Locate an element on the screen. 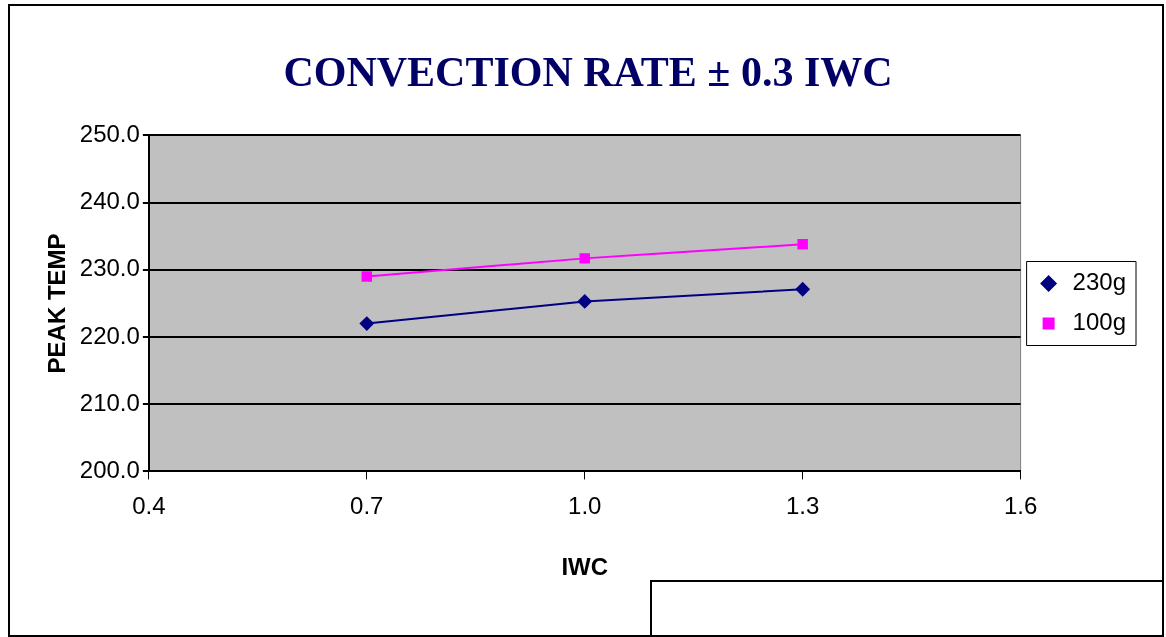 This screenshot has width=1166, height=637. x-tick-label: 1.3 is located at coordinates (802, 506).